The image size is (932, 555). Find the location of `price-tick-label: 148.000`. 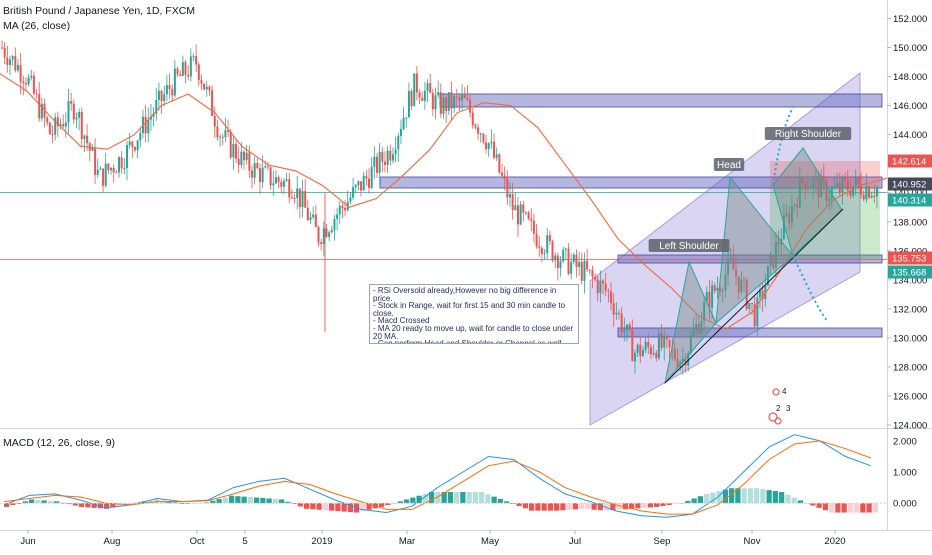

price-tick-label: 148.000 is located at coordinates (910, 77).